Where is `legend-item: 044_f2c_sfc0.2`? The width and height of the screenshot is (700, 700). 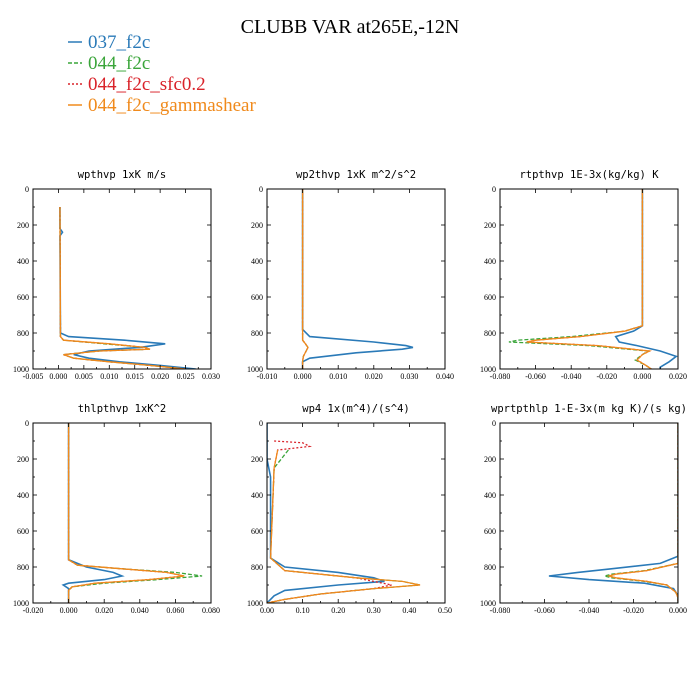 legend-item: 044_f2c_sfc0.2 is located at coordinates (137, 84).